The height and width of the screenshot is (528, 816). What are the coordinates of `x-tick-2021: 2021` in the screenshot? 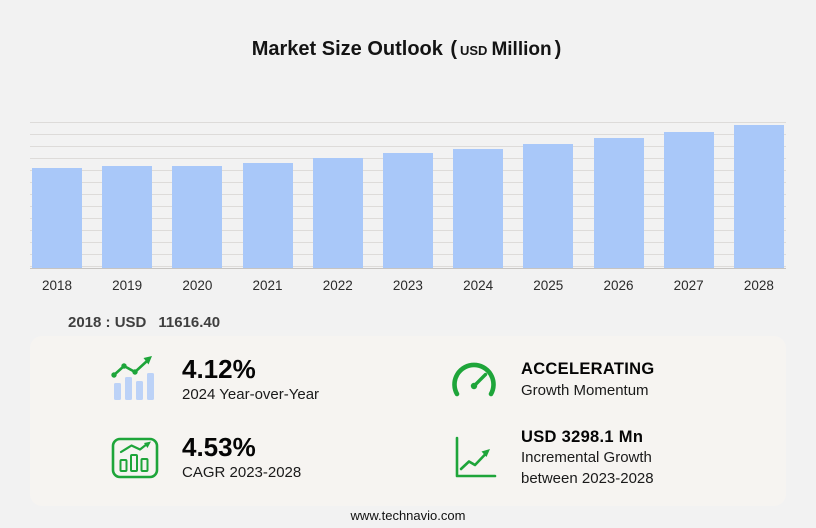 It's located at (267, 285).